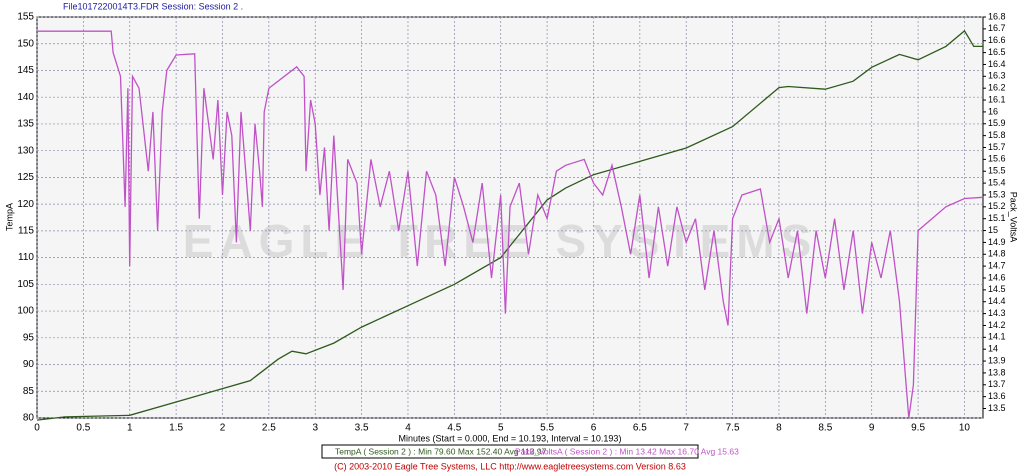 The image size is (1023, 475). Describe the element at coordinates (993, 349) in the screenshot. I see `y2-tick-label: 14` at that location.